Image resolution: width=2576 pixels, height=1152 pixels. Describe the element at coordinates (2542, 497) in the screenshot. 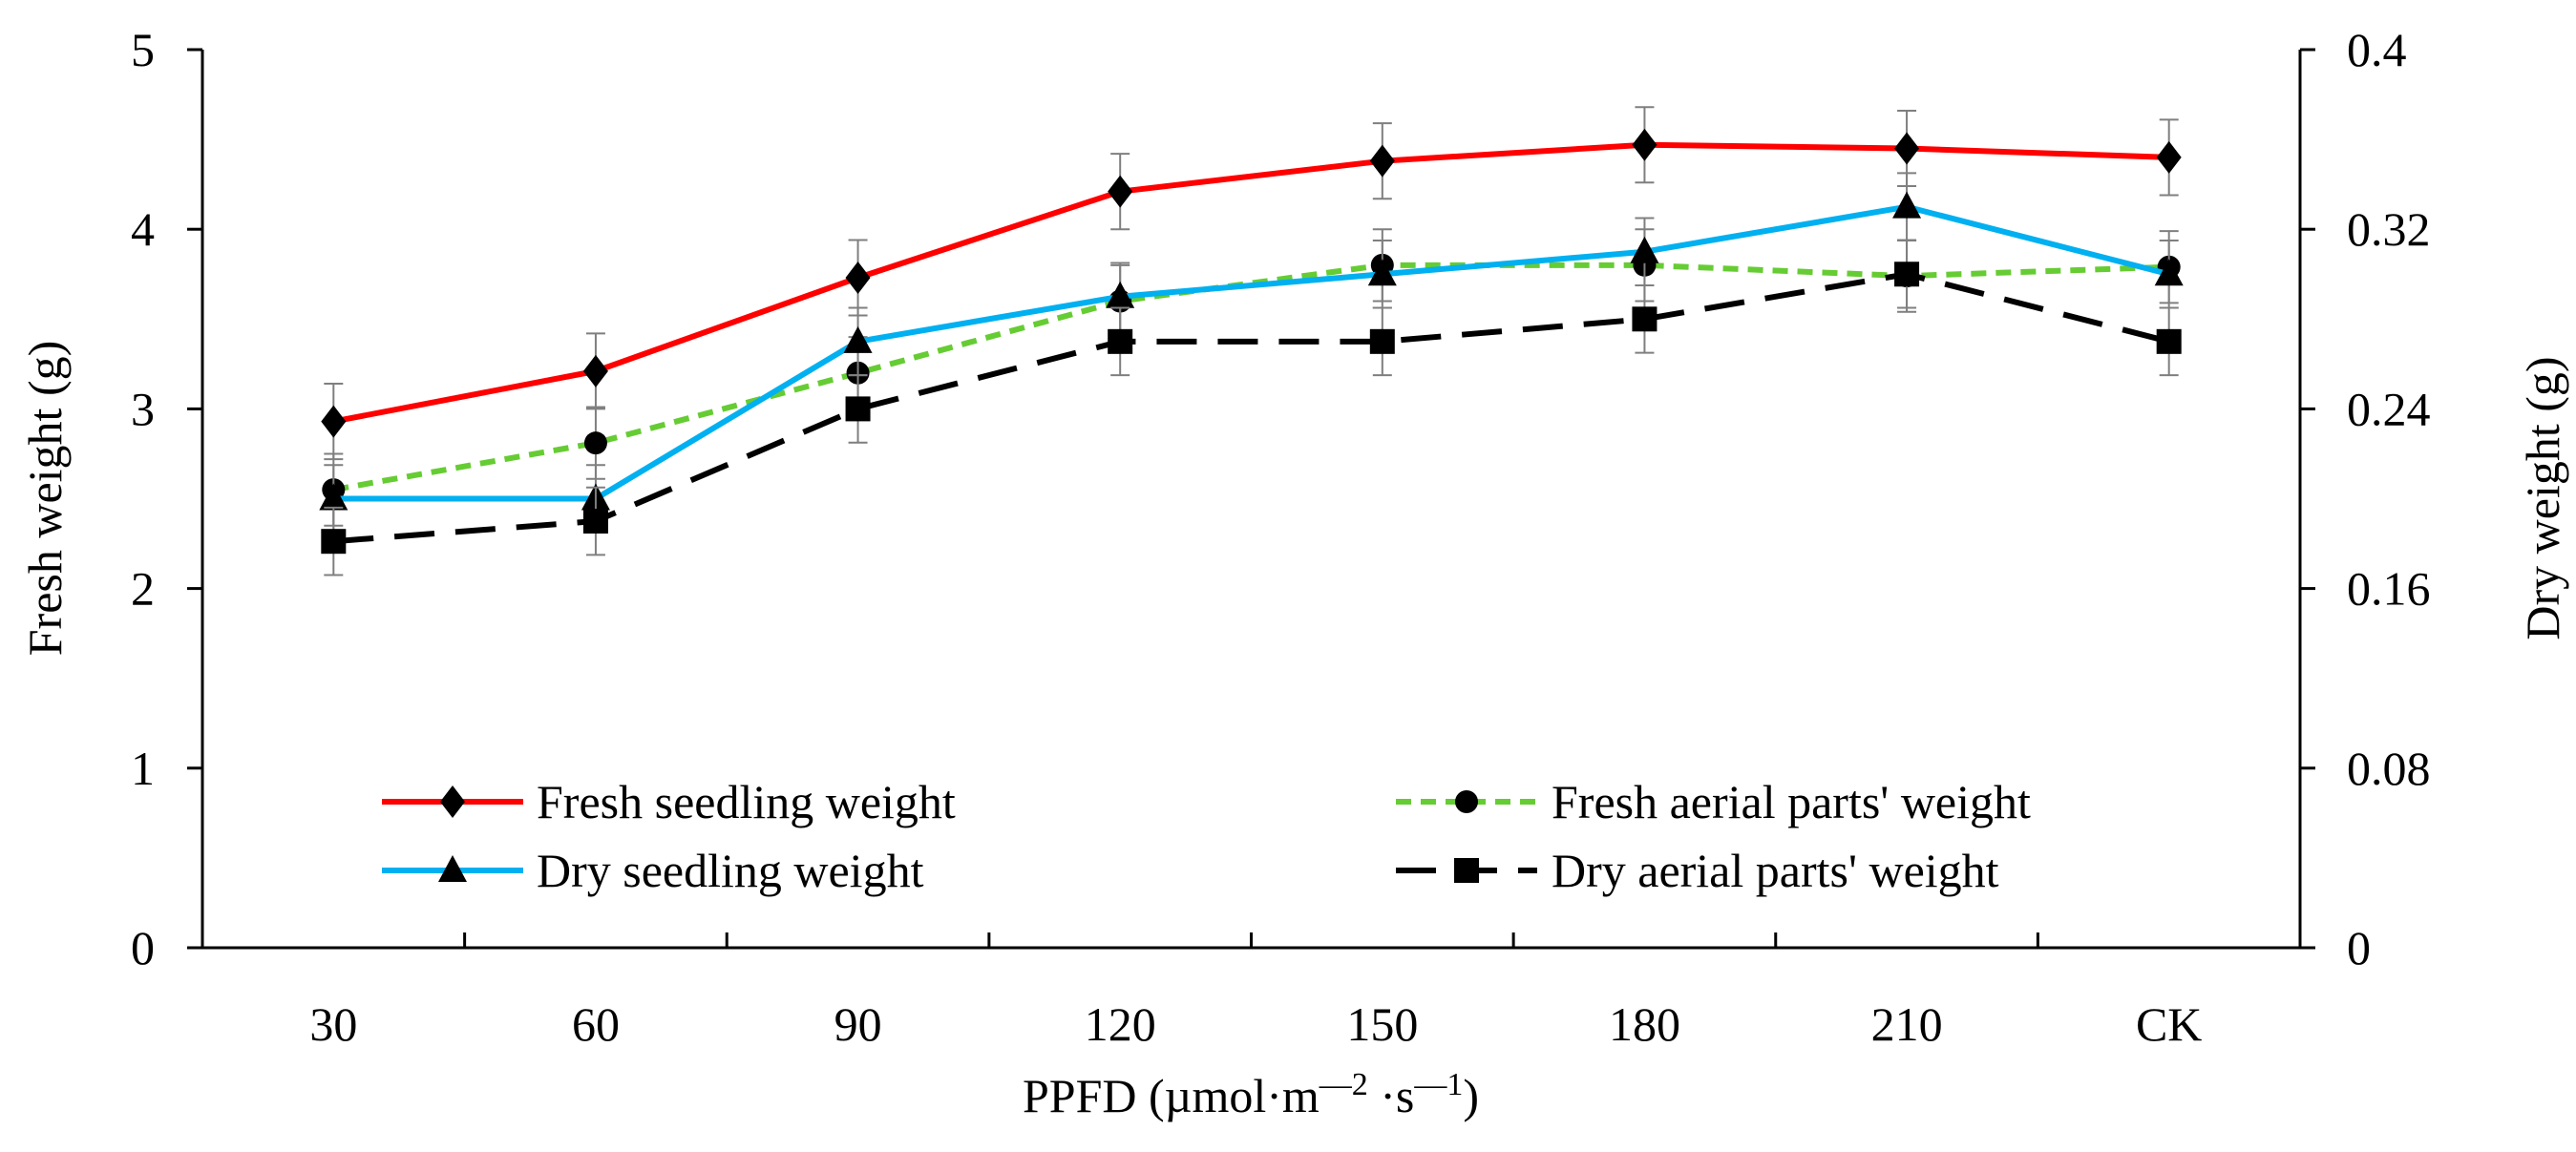

I see `y-right-axis-title: Dry weight (g)` at that location.